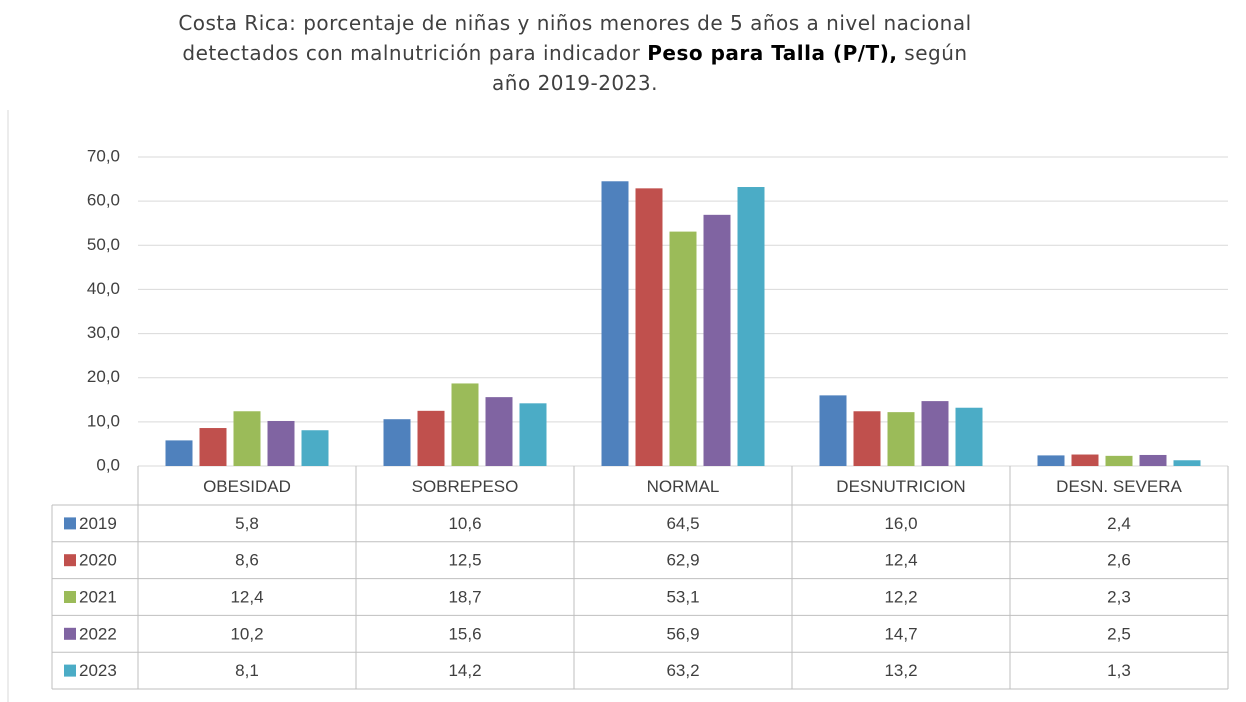 This screenshot has width=1246, height=702. Describe the element at coordinates (1119, 560) in the screenshot. I see `table-value: 2,6` at that location.